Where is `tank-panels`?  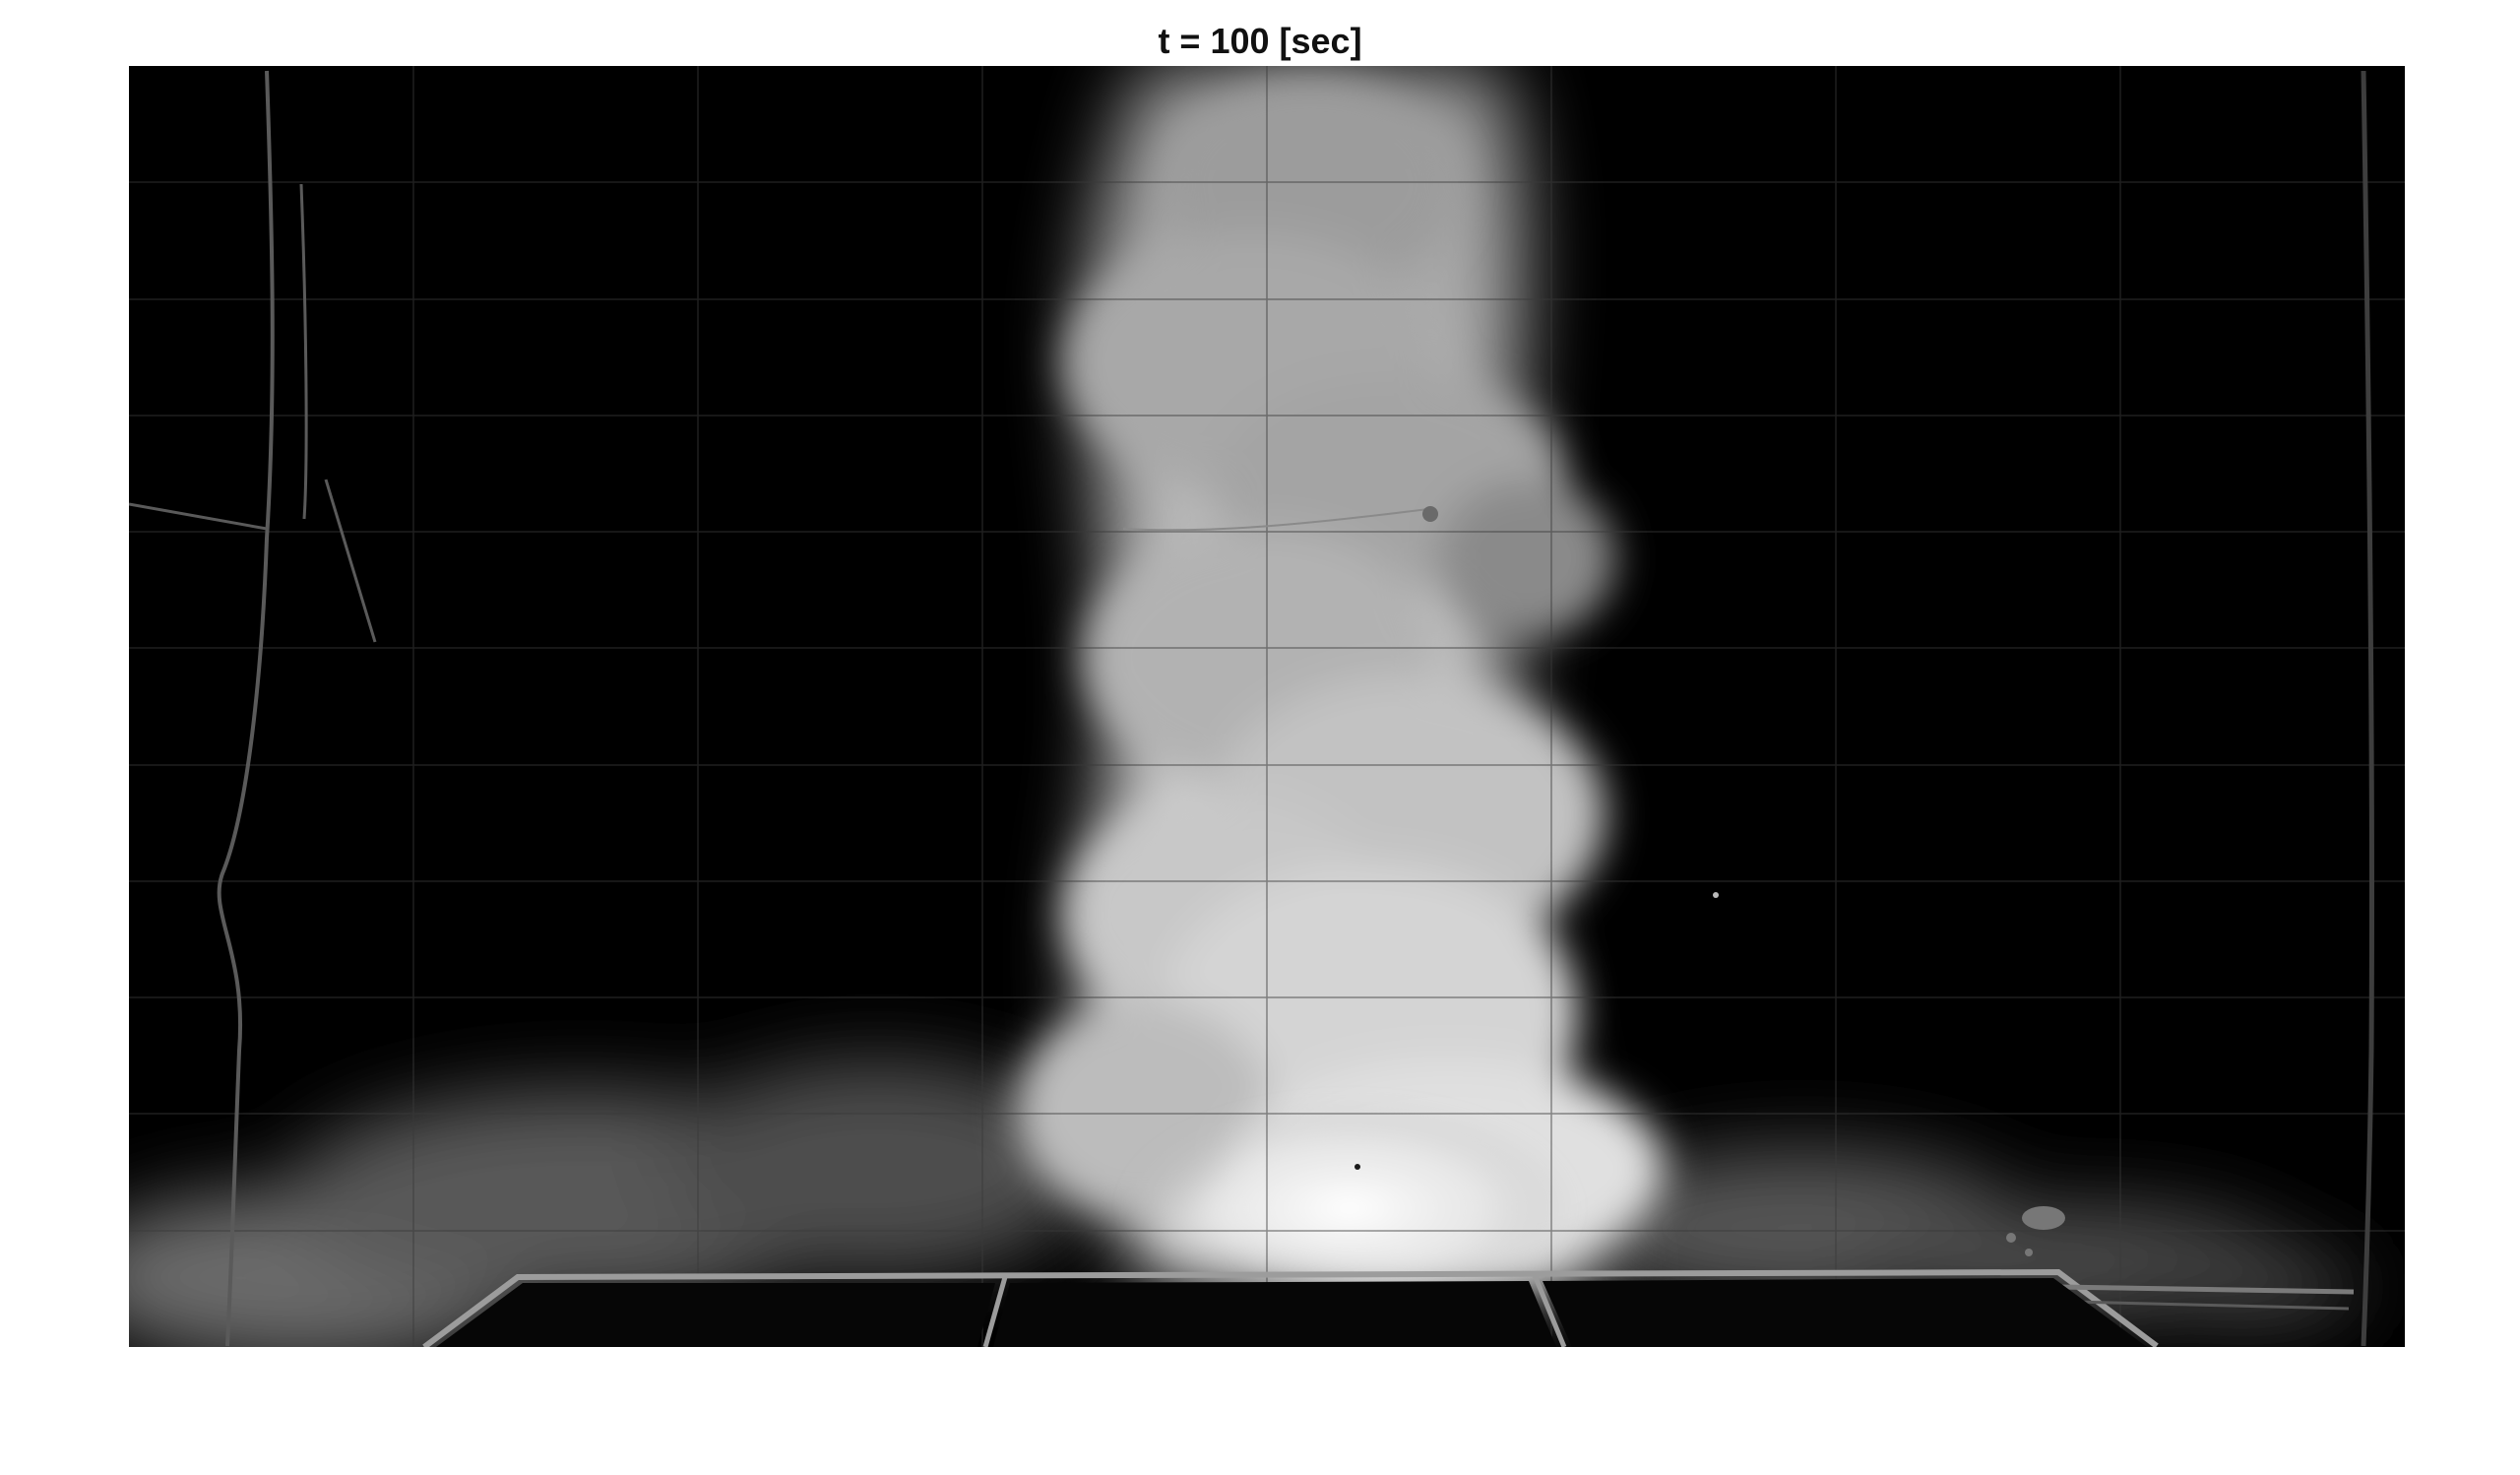 tank-panels is located at coordinates (1291, 1313).